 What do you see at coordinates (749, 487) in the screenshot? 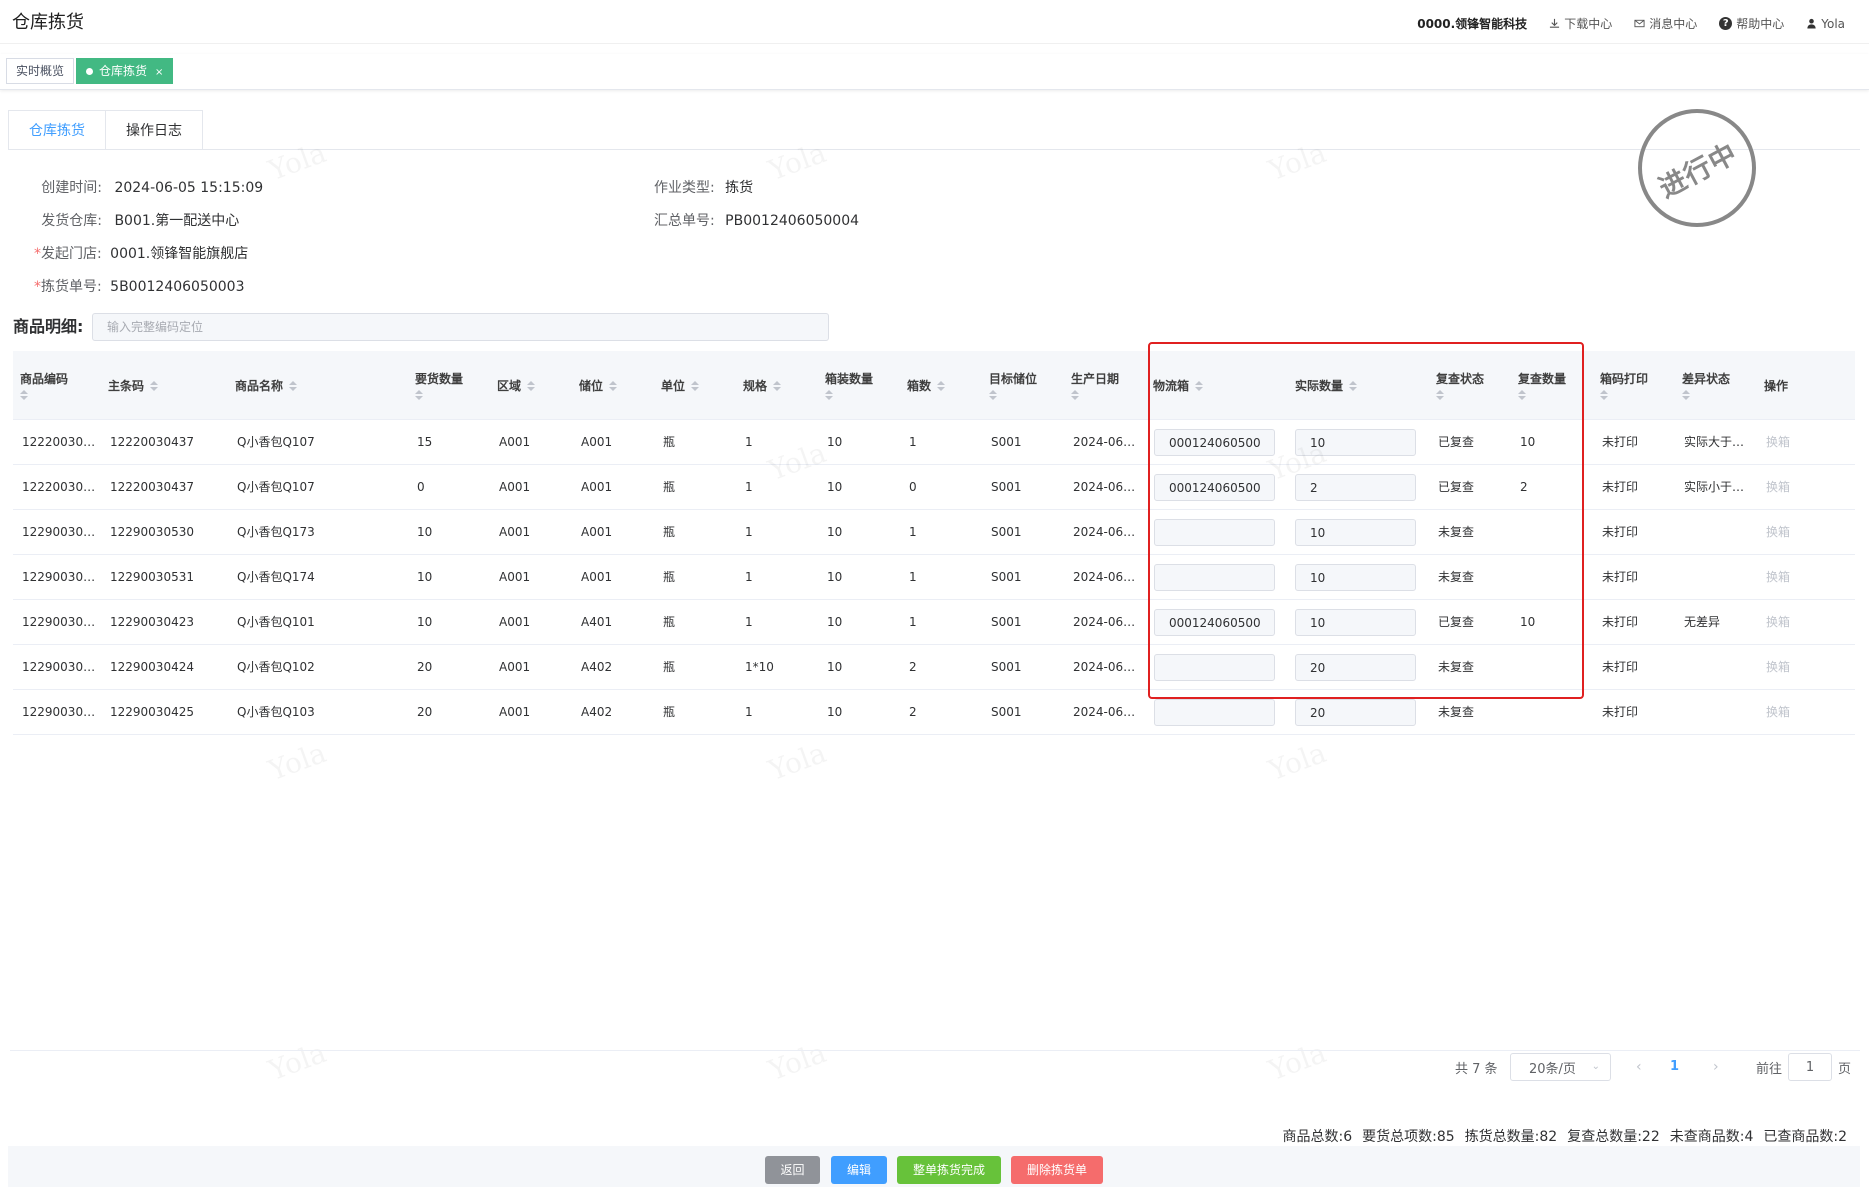
I see `cell-spec: 1` at bounding box center [749, 487].